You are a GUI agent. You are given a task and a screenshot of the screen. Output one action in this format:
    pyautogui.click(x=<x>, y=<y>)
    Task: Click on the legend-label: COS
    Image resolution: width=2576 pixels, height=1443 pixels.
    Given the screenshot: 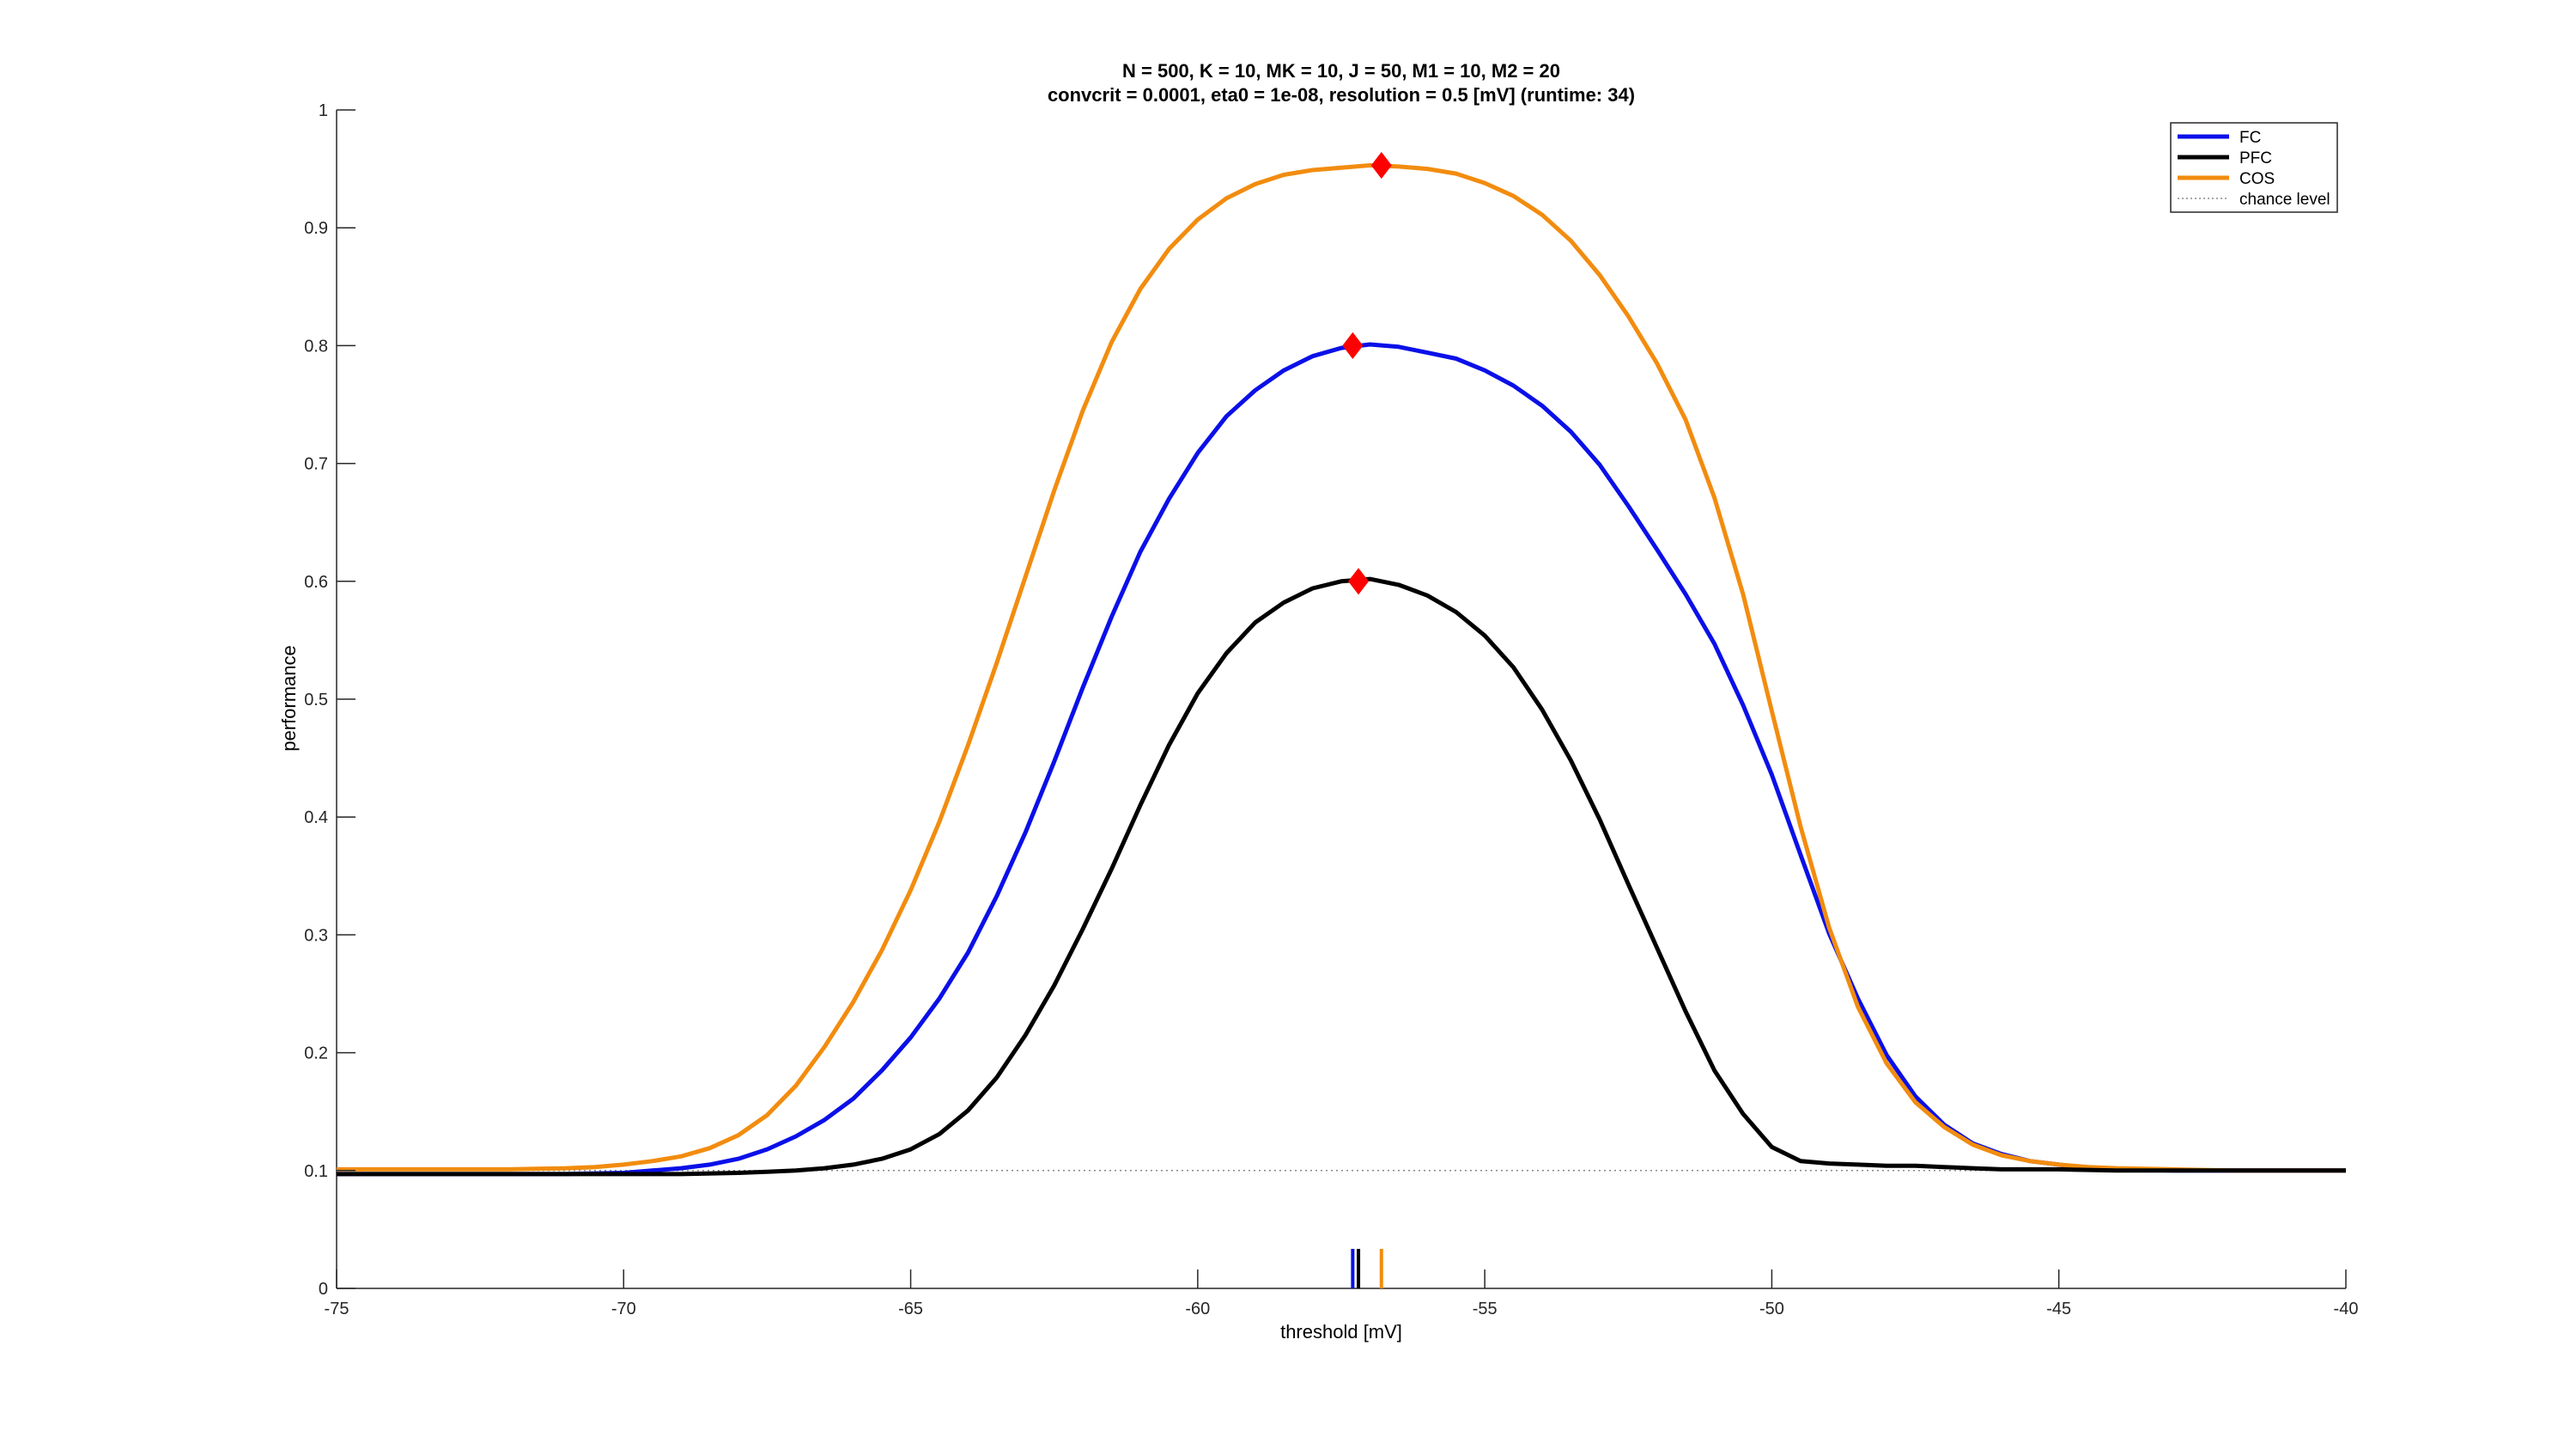 What is the action you would take?
    pyautogui.click(x=2257, y=179)
    